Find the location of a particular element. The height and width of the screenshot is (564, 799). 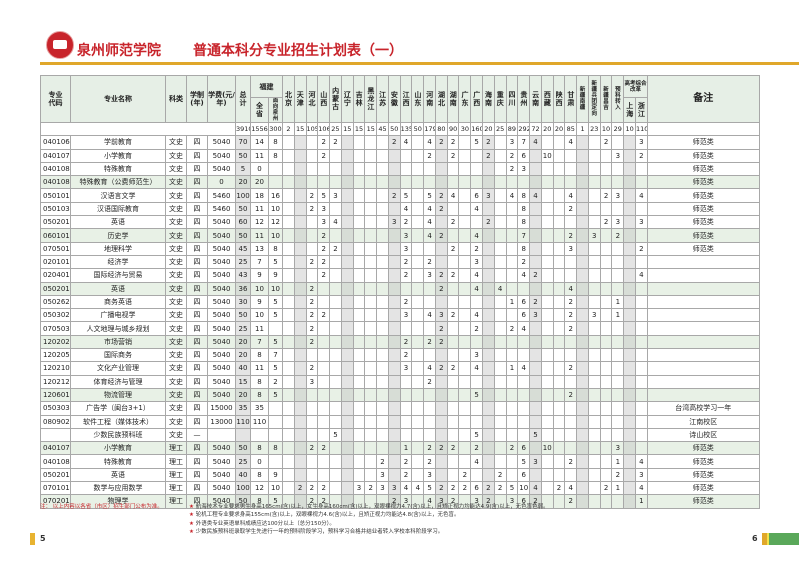

cell-note: 师范类 is located at coordinates (703, 169).